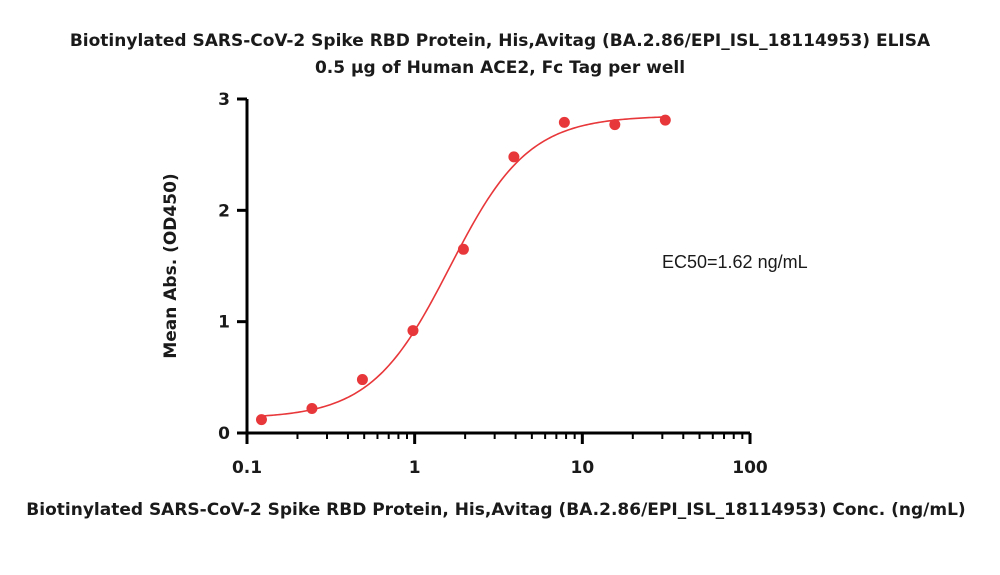  What do you see at coordinates (171, 265) in the screenshot?
I see `y-axis-label: Mean Abs. (OD450)` at bounding box center [171, 265].